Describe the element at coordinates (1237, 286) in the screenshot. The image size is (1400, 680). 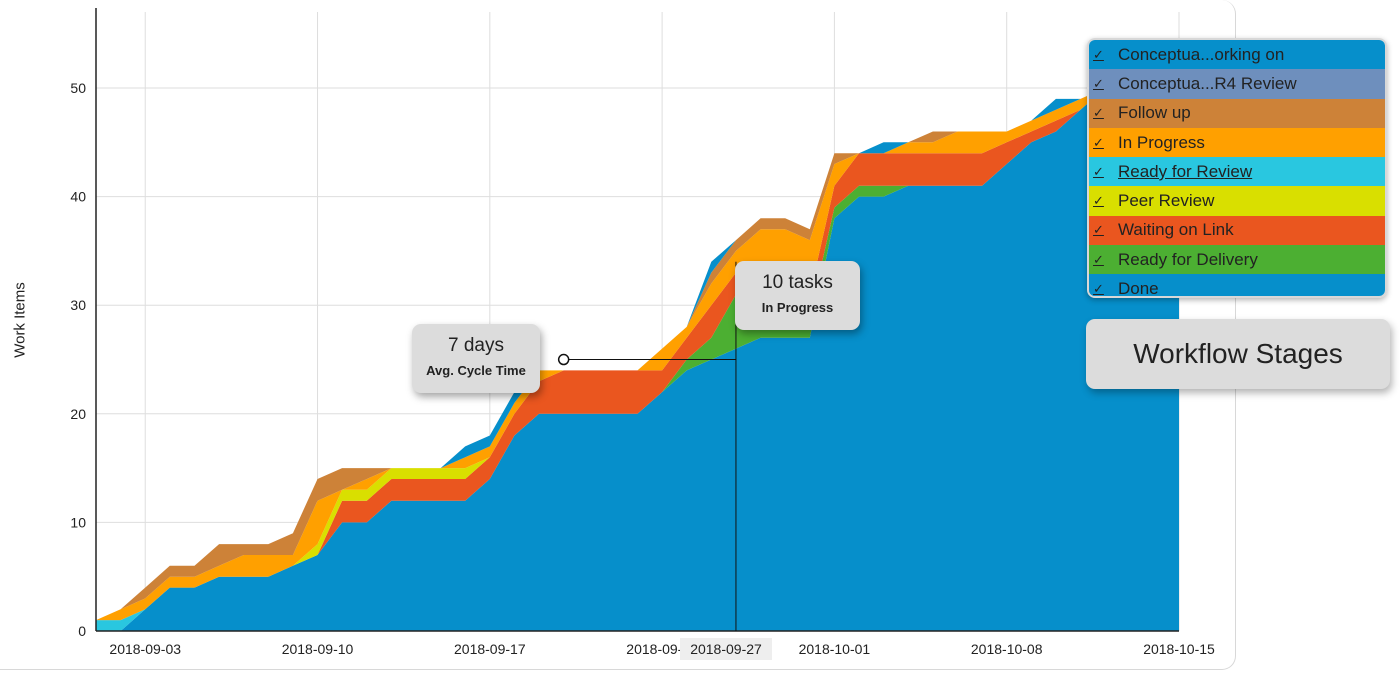
I see `legend-item-done: ✓ Done` at that location.